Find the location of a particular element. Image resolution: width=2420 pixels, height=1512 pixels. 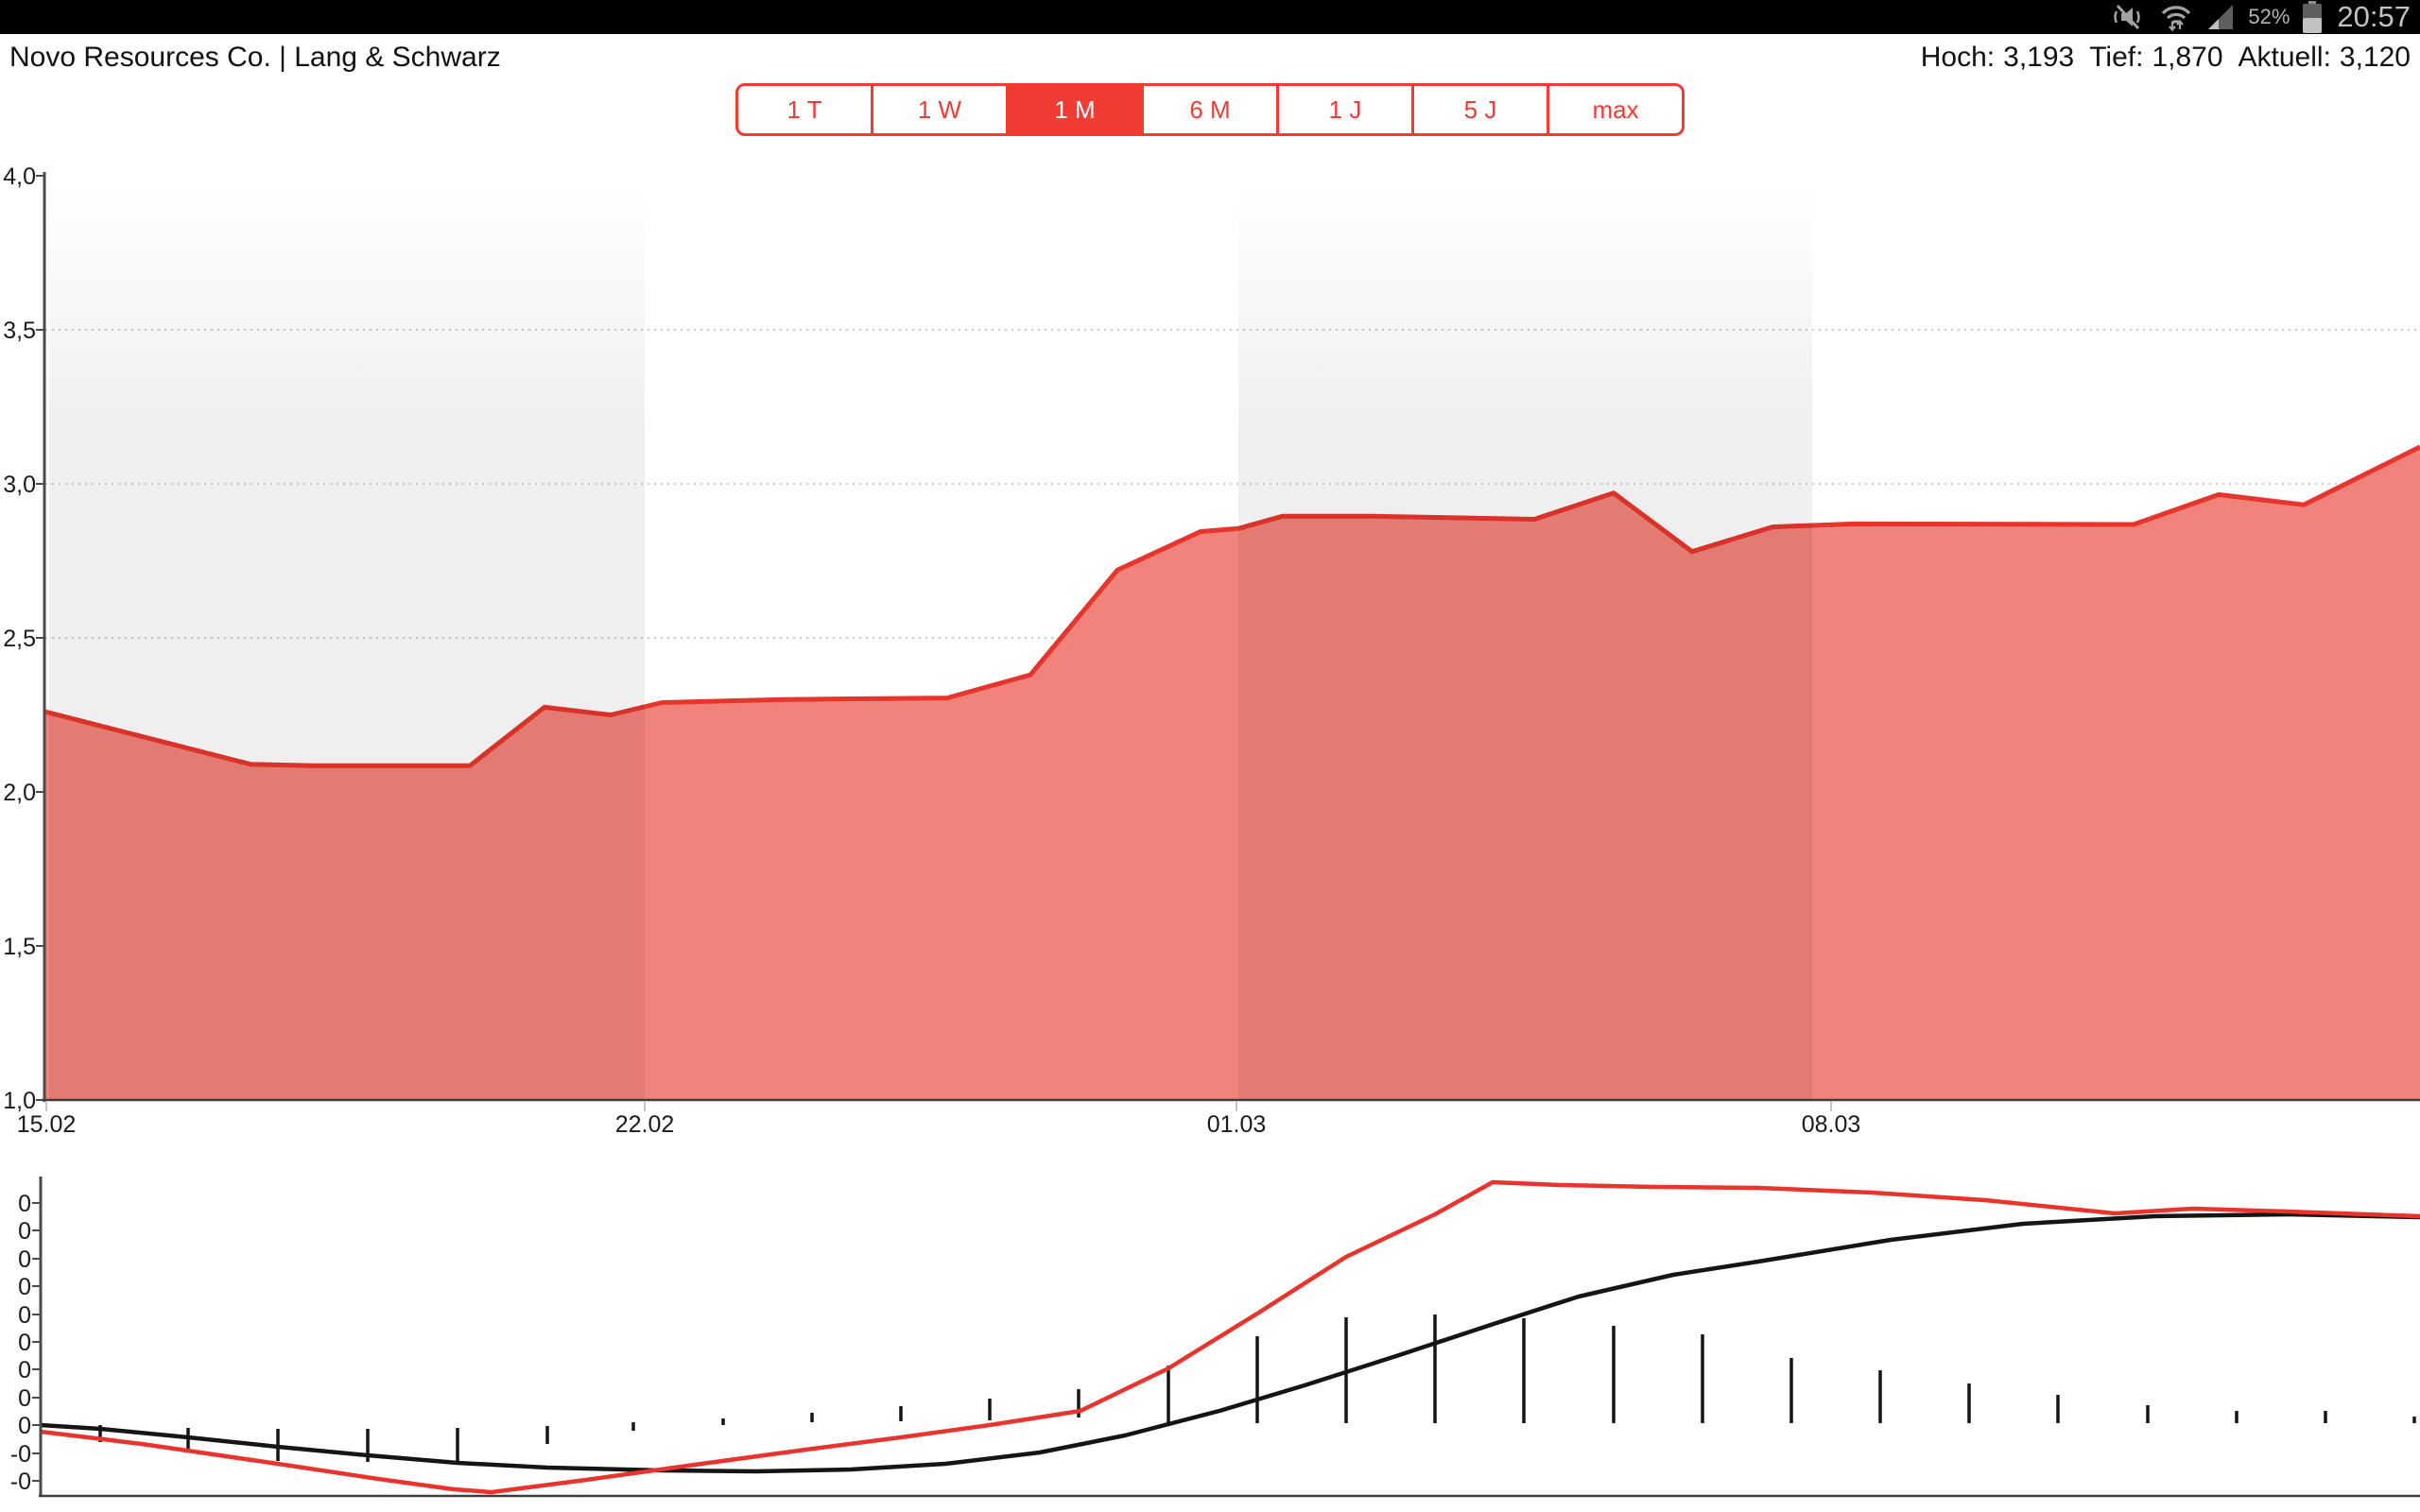

range-toolbar: 1 T 1 W 1 M 6 M 1 J 5 J max is located at coordinates (1210, 109).